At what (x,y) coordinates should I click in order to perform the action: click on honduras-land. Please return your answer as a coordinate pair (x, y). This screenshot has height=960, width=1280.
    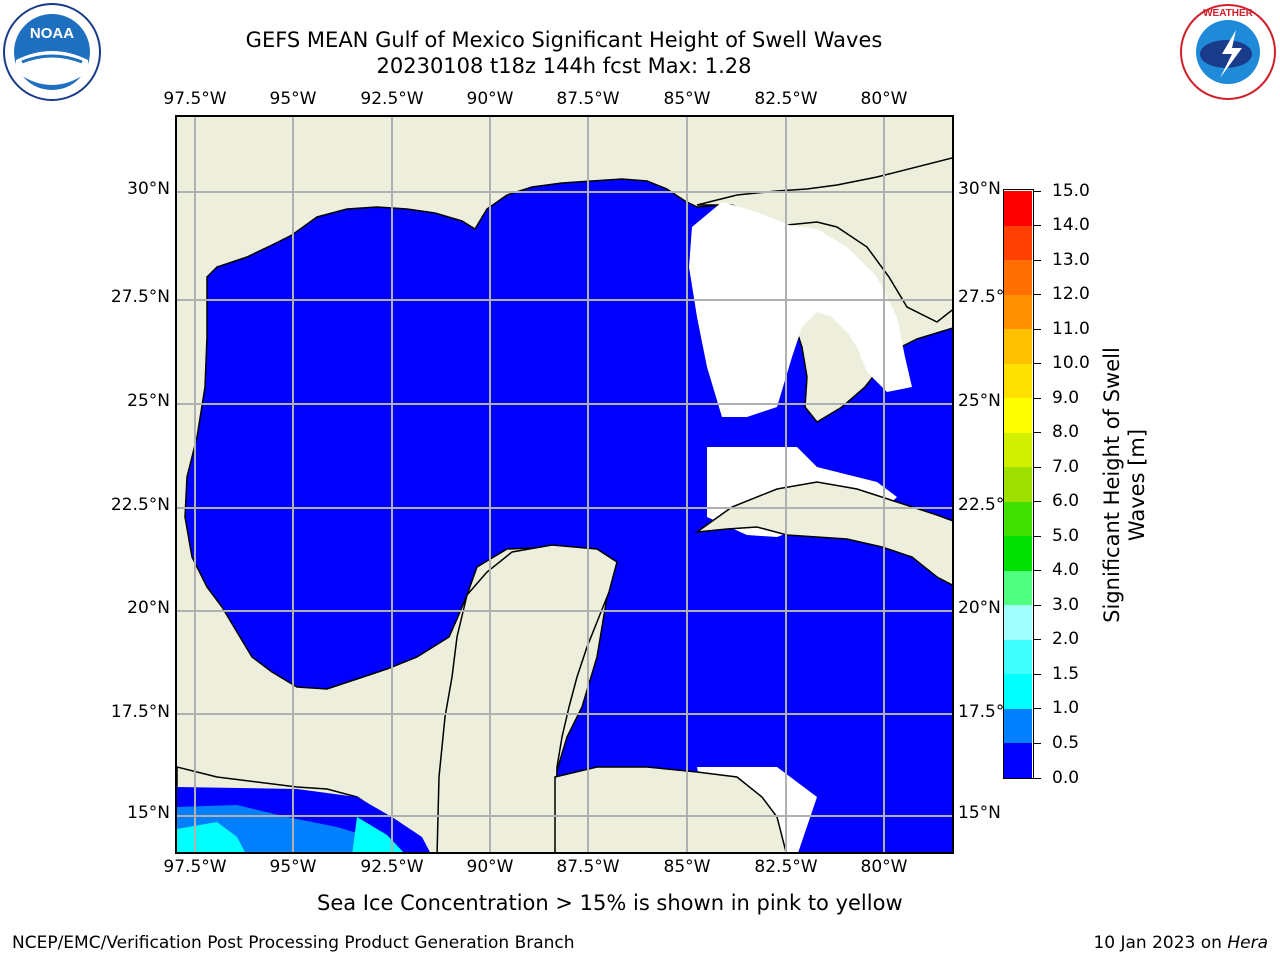
    Looking at the image, I should click on (670, 809).